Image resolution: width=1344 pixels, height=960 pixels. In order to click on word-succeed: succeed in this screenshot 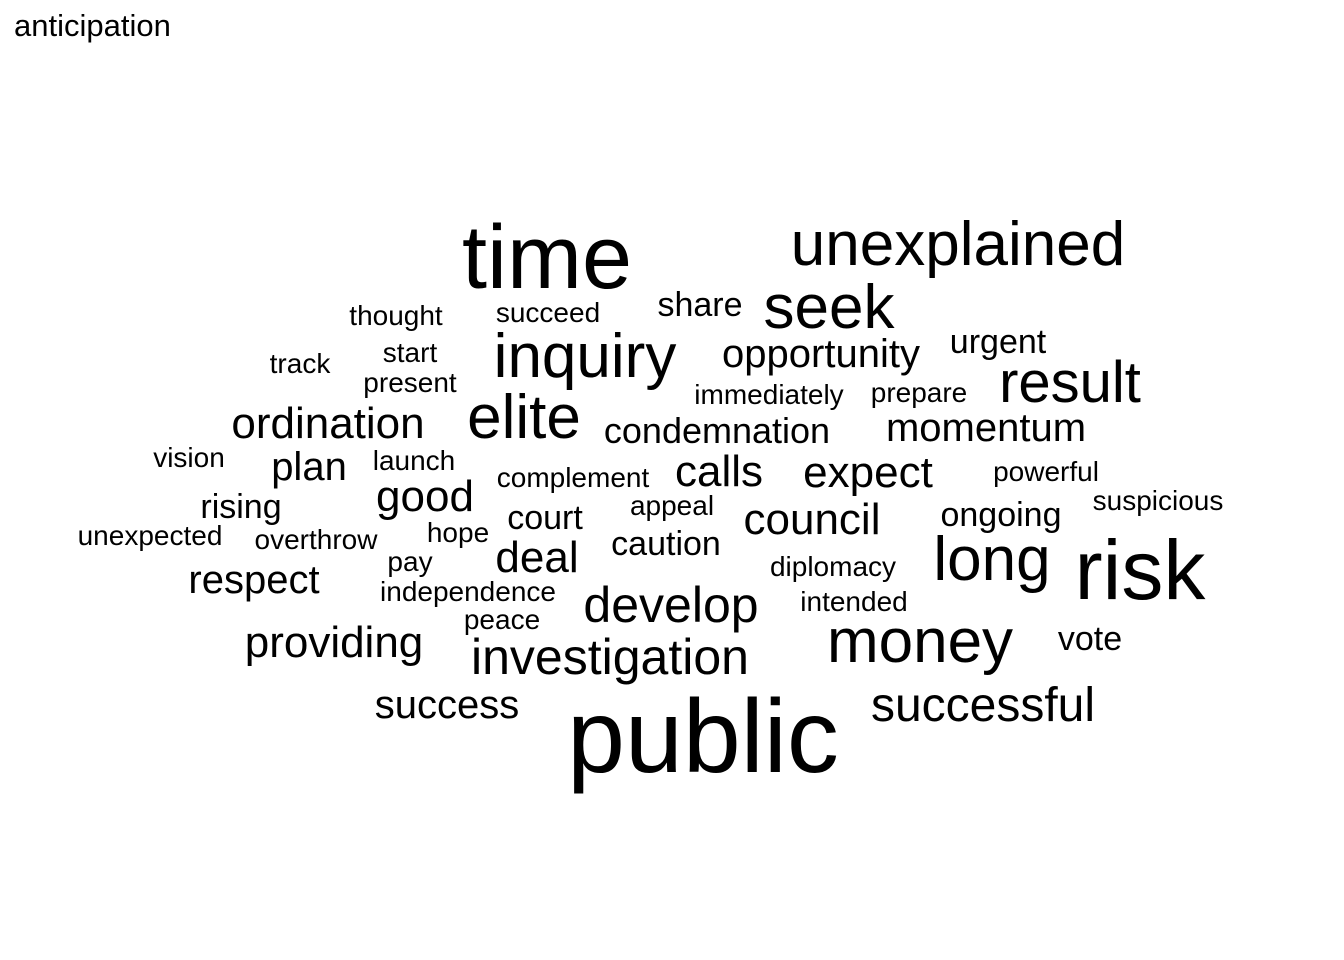, I will do `click(548, 312)`.